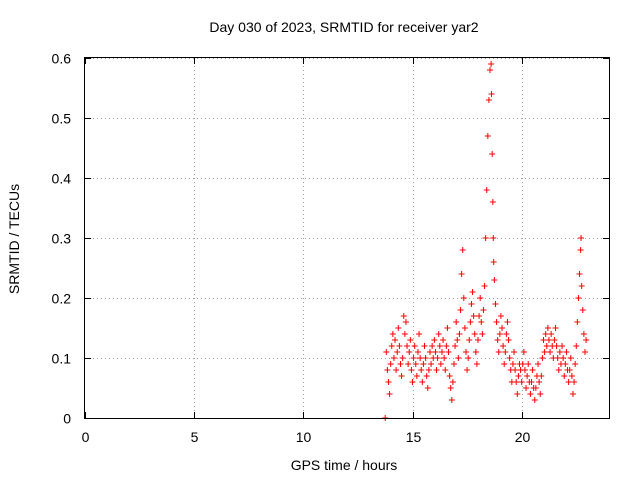 Image resolution: width=640 pixels, height=480 pixels. Describe the element at coordinates (62, 299) in the screenshot. I see `y-tick-label: 0.2` at that location.